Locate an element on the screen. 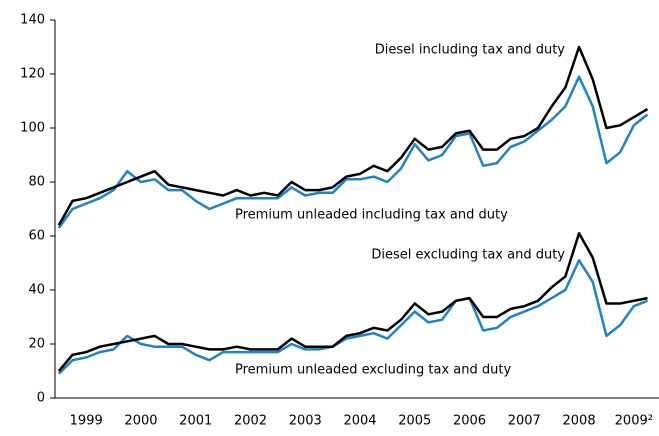 This screenshot has height=436, width=659. x-tick-label: 2002 is located at coordinates (250, 421).